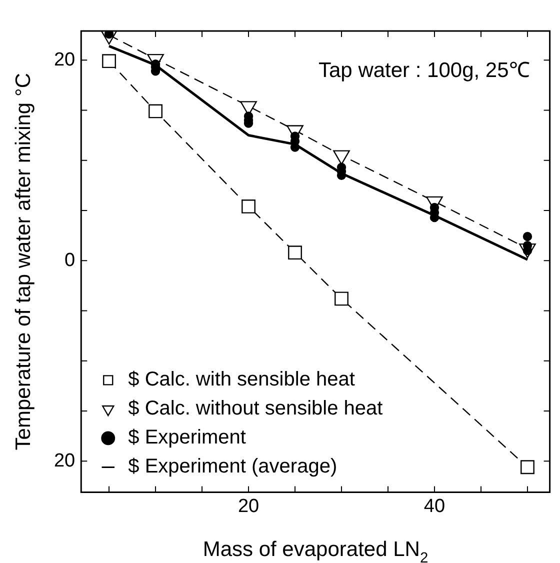  What do you see at coordinates (187, 437) in the screenshot?
I see `legend-label: $ Experiment` at bounding box center [187, 437].